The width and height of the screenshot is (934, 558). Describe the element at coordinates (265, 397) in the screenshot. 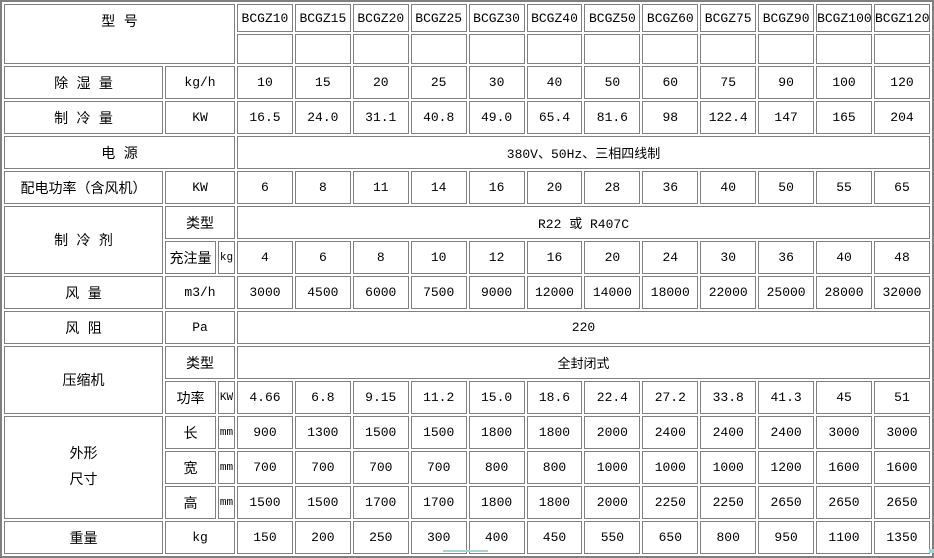

I see `value-cell: 4.66` at that location.